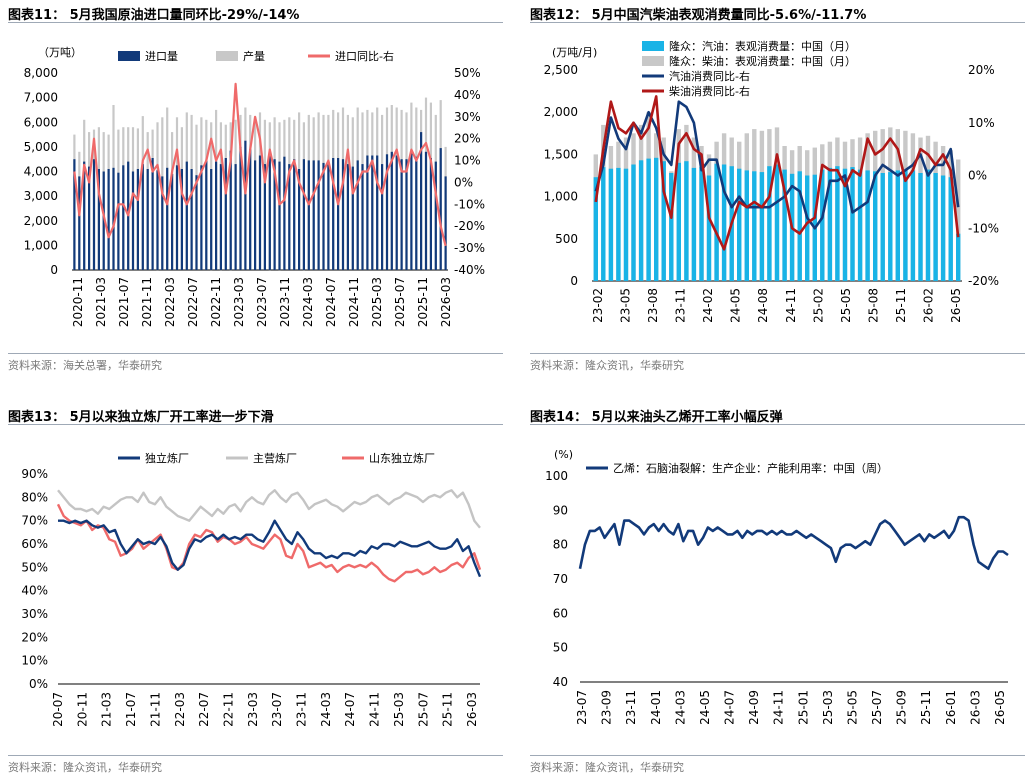 Image resolution: width=1030 pixels, height=782 pixels. I want to click on x-tick-label: 24-02, so click(708, 305).